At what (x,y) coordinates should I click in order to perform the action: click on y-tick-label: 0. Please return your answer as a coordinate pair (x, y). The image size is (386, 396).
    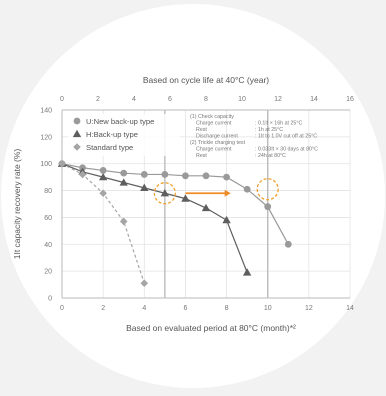
    Looking at the image, I should click on (50, 299).